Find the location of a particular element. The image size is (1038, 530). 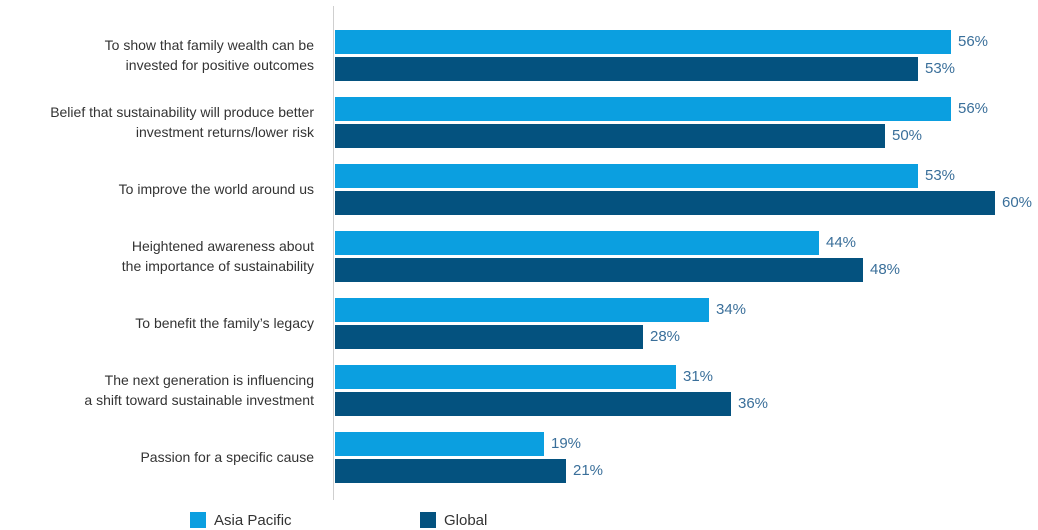

data-label: 60% is located at coordinates (1017, 202).